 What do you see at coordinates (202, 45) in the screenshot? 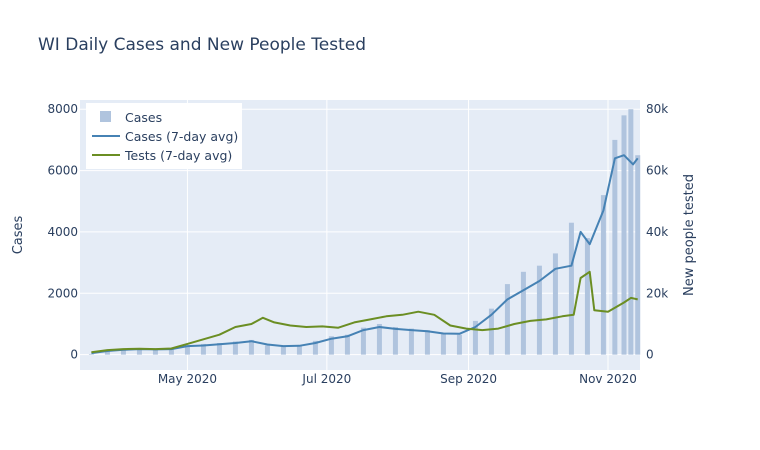
I see `chart-title: WI Daily Cases and New People Tested` at bounding box center [202, 45].